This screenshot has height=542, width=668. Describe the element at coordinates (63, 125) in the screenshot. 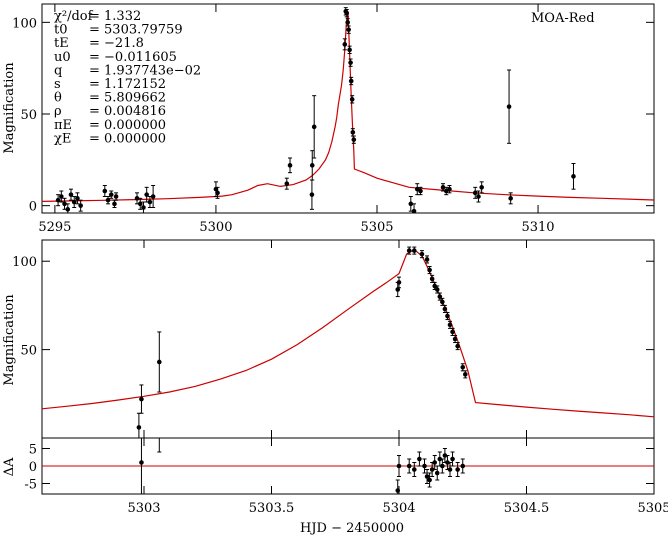

I see `param-name: πE` at that location.